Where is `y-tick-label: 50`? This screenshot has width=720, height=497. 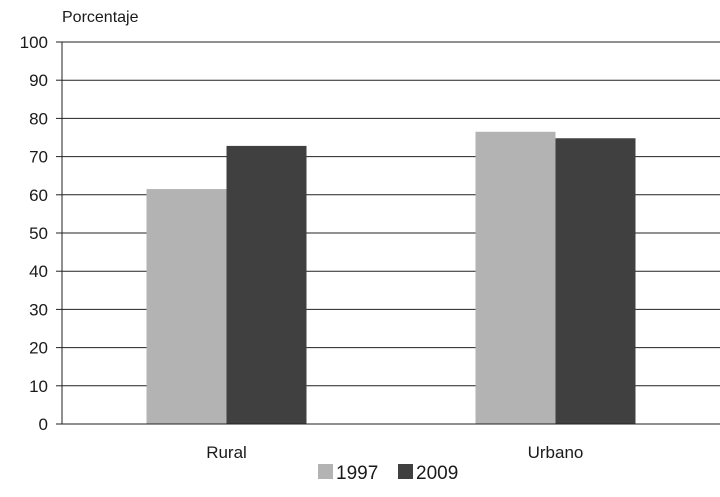
y-tick-label: 50 is located at coordinates (38, 233).